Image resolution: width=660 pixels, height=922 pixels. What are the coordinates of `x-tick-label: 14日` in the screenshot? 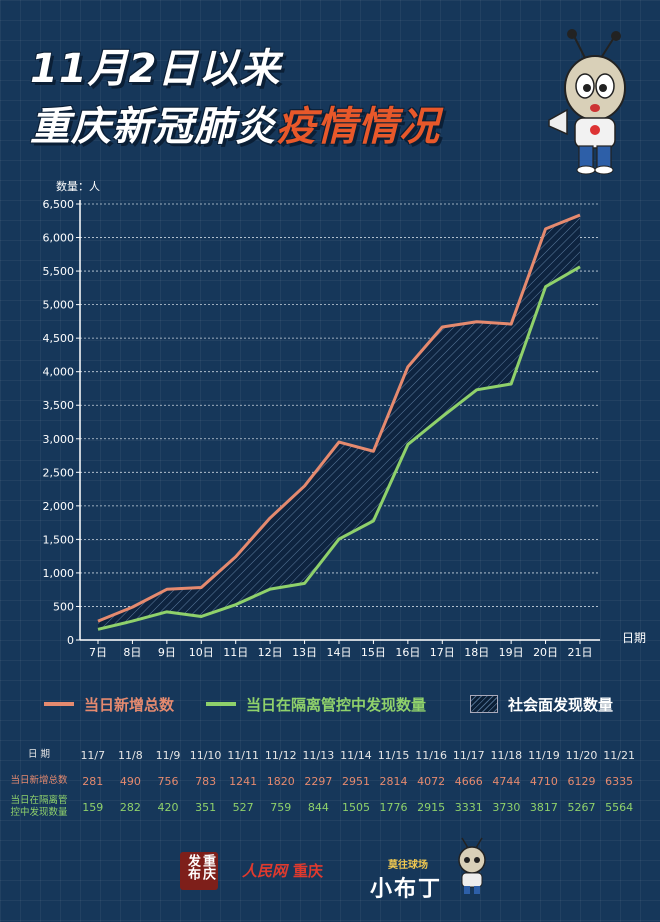 It's located at (339, 652).